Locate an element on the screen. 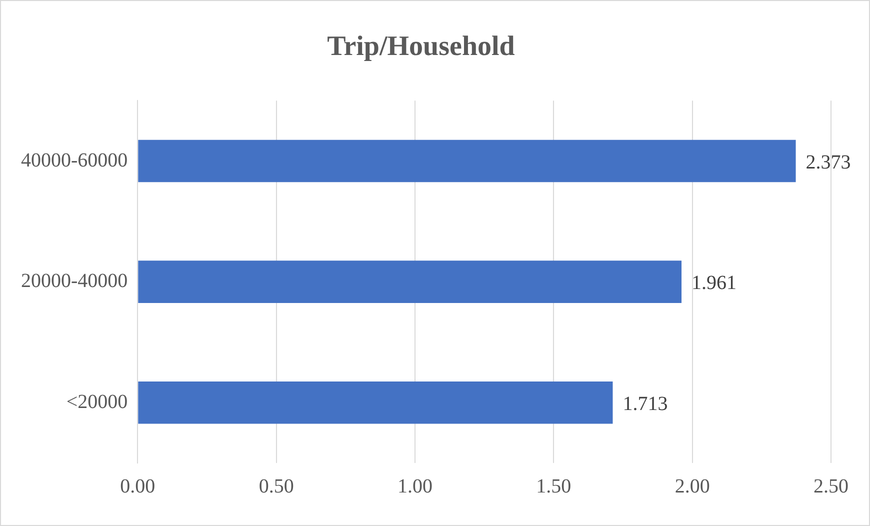 The height and width of the screenshot is (526, 870). y-tick-label: <20000 is located at coordinates (97, 401).